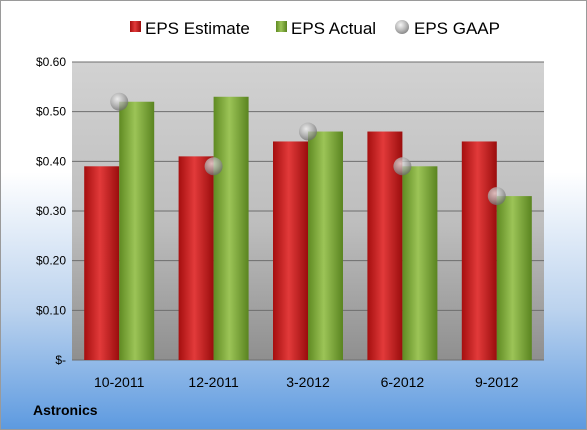 The width and height of the screenshot is (587, 430). I want to click on y-tick-label: $0.40, so click(51, 161).